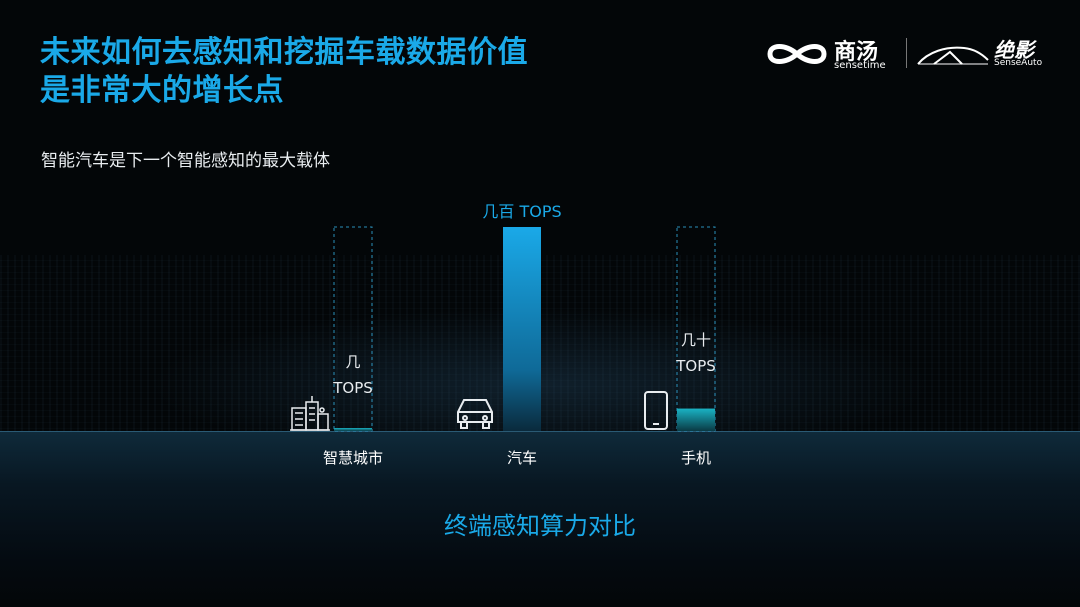 The height and width of the screenshot is (607, 1080). I want to click on title-line-1: 未来如何去感知和挖掘车载数据价值, so click(284, 52).